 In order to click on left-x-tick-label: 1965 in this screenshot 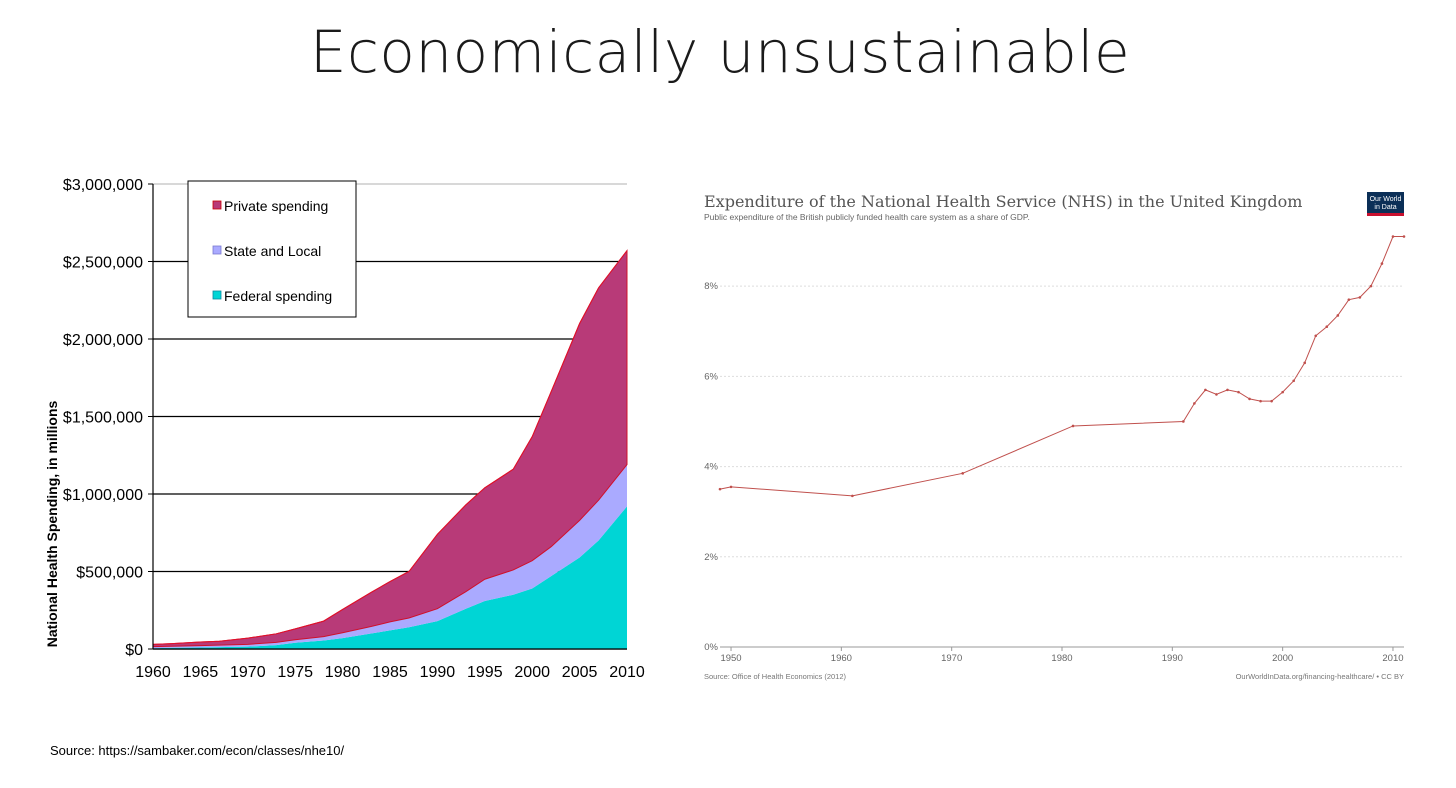, I will do `click(201, 672)`.